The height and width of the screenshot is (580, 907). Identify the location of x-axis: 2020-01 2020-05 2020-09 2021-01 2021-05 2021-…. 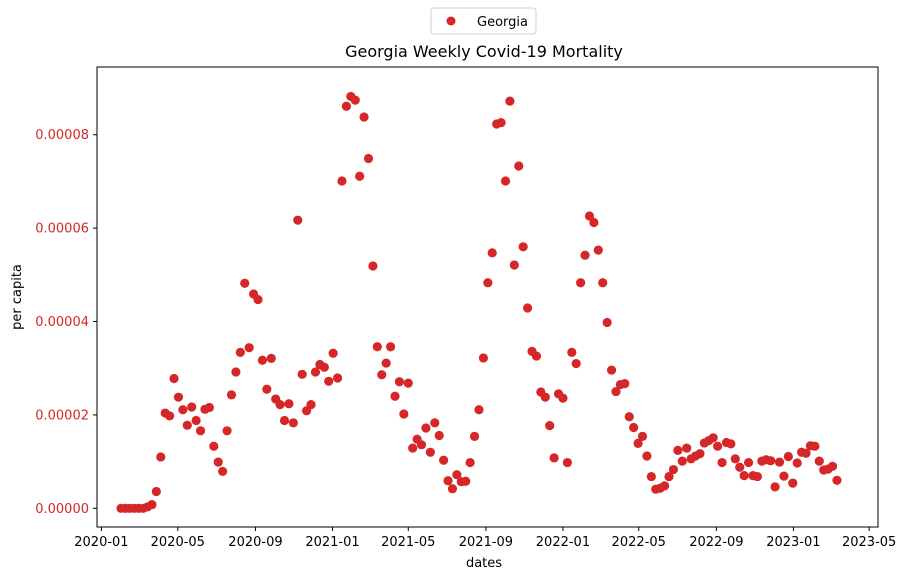
(485, 538).